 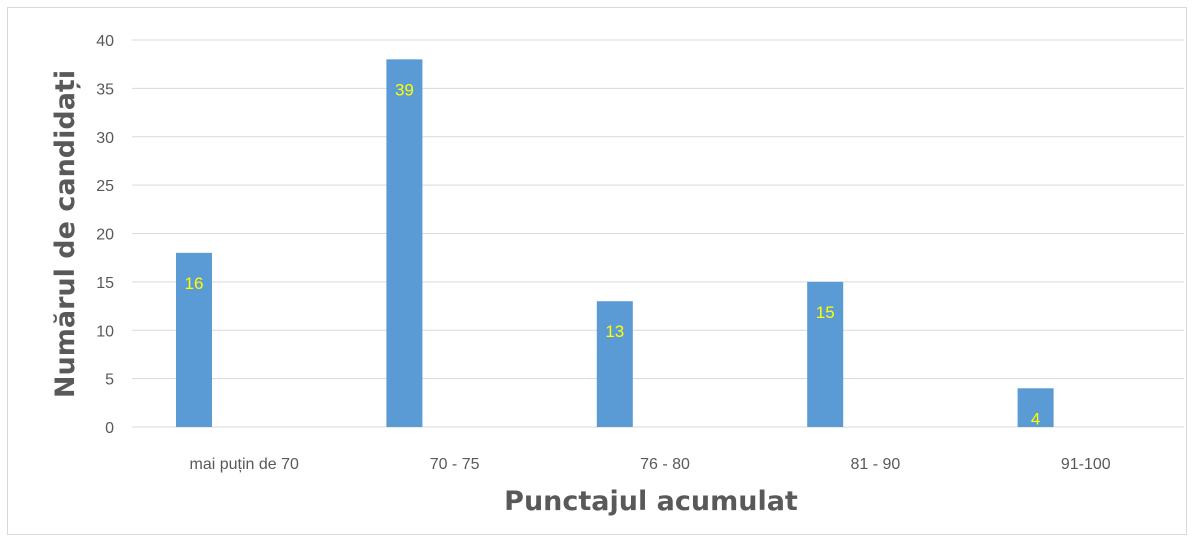 I want to click on x-tick-label: mai puțin de 70, so click(x=244, y=464).